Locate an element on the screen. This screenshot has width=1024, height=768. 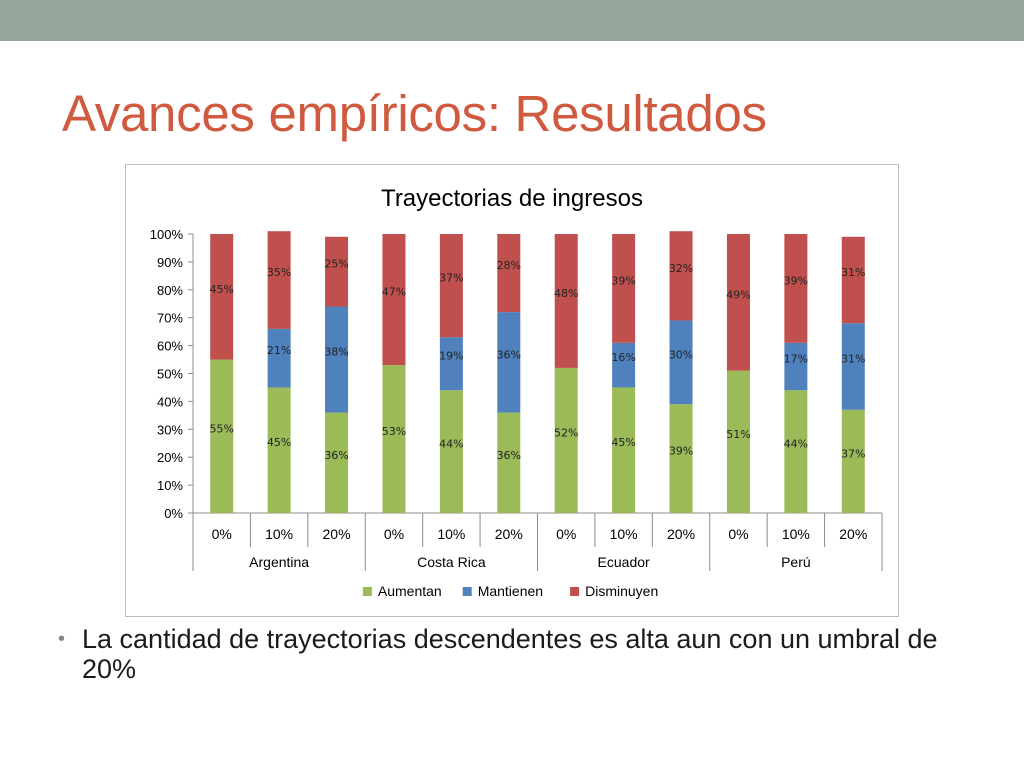
y-tick-label: 20% is located at coordinates (170, 457).